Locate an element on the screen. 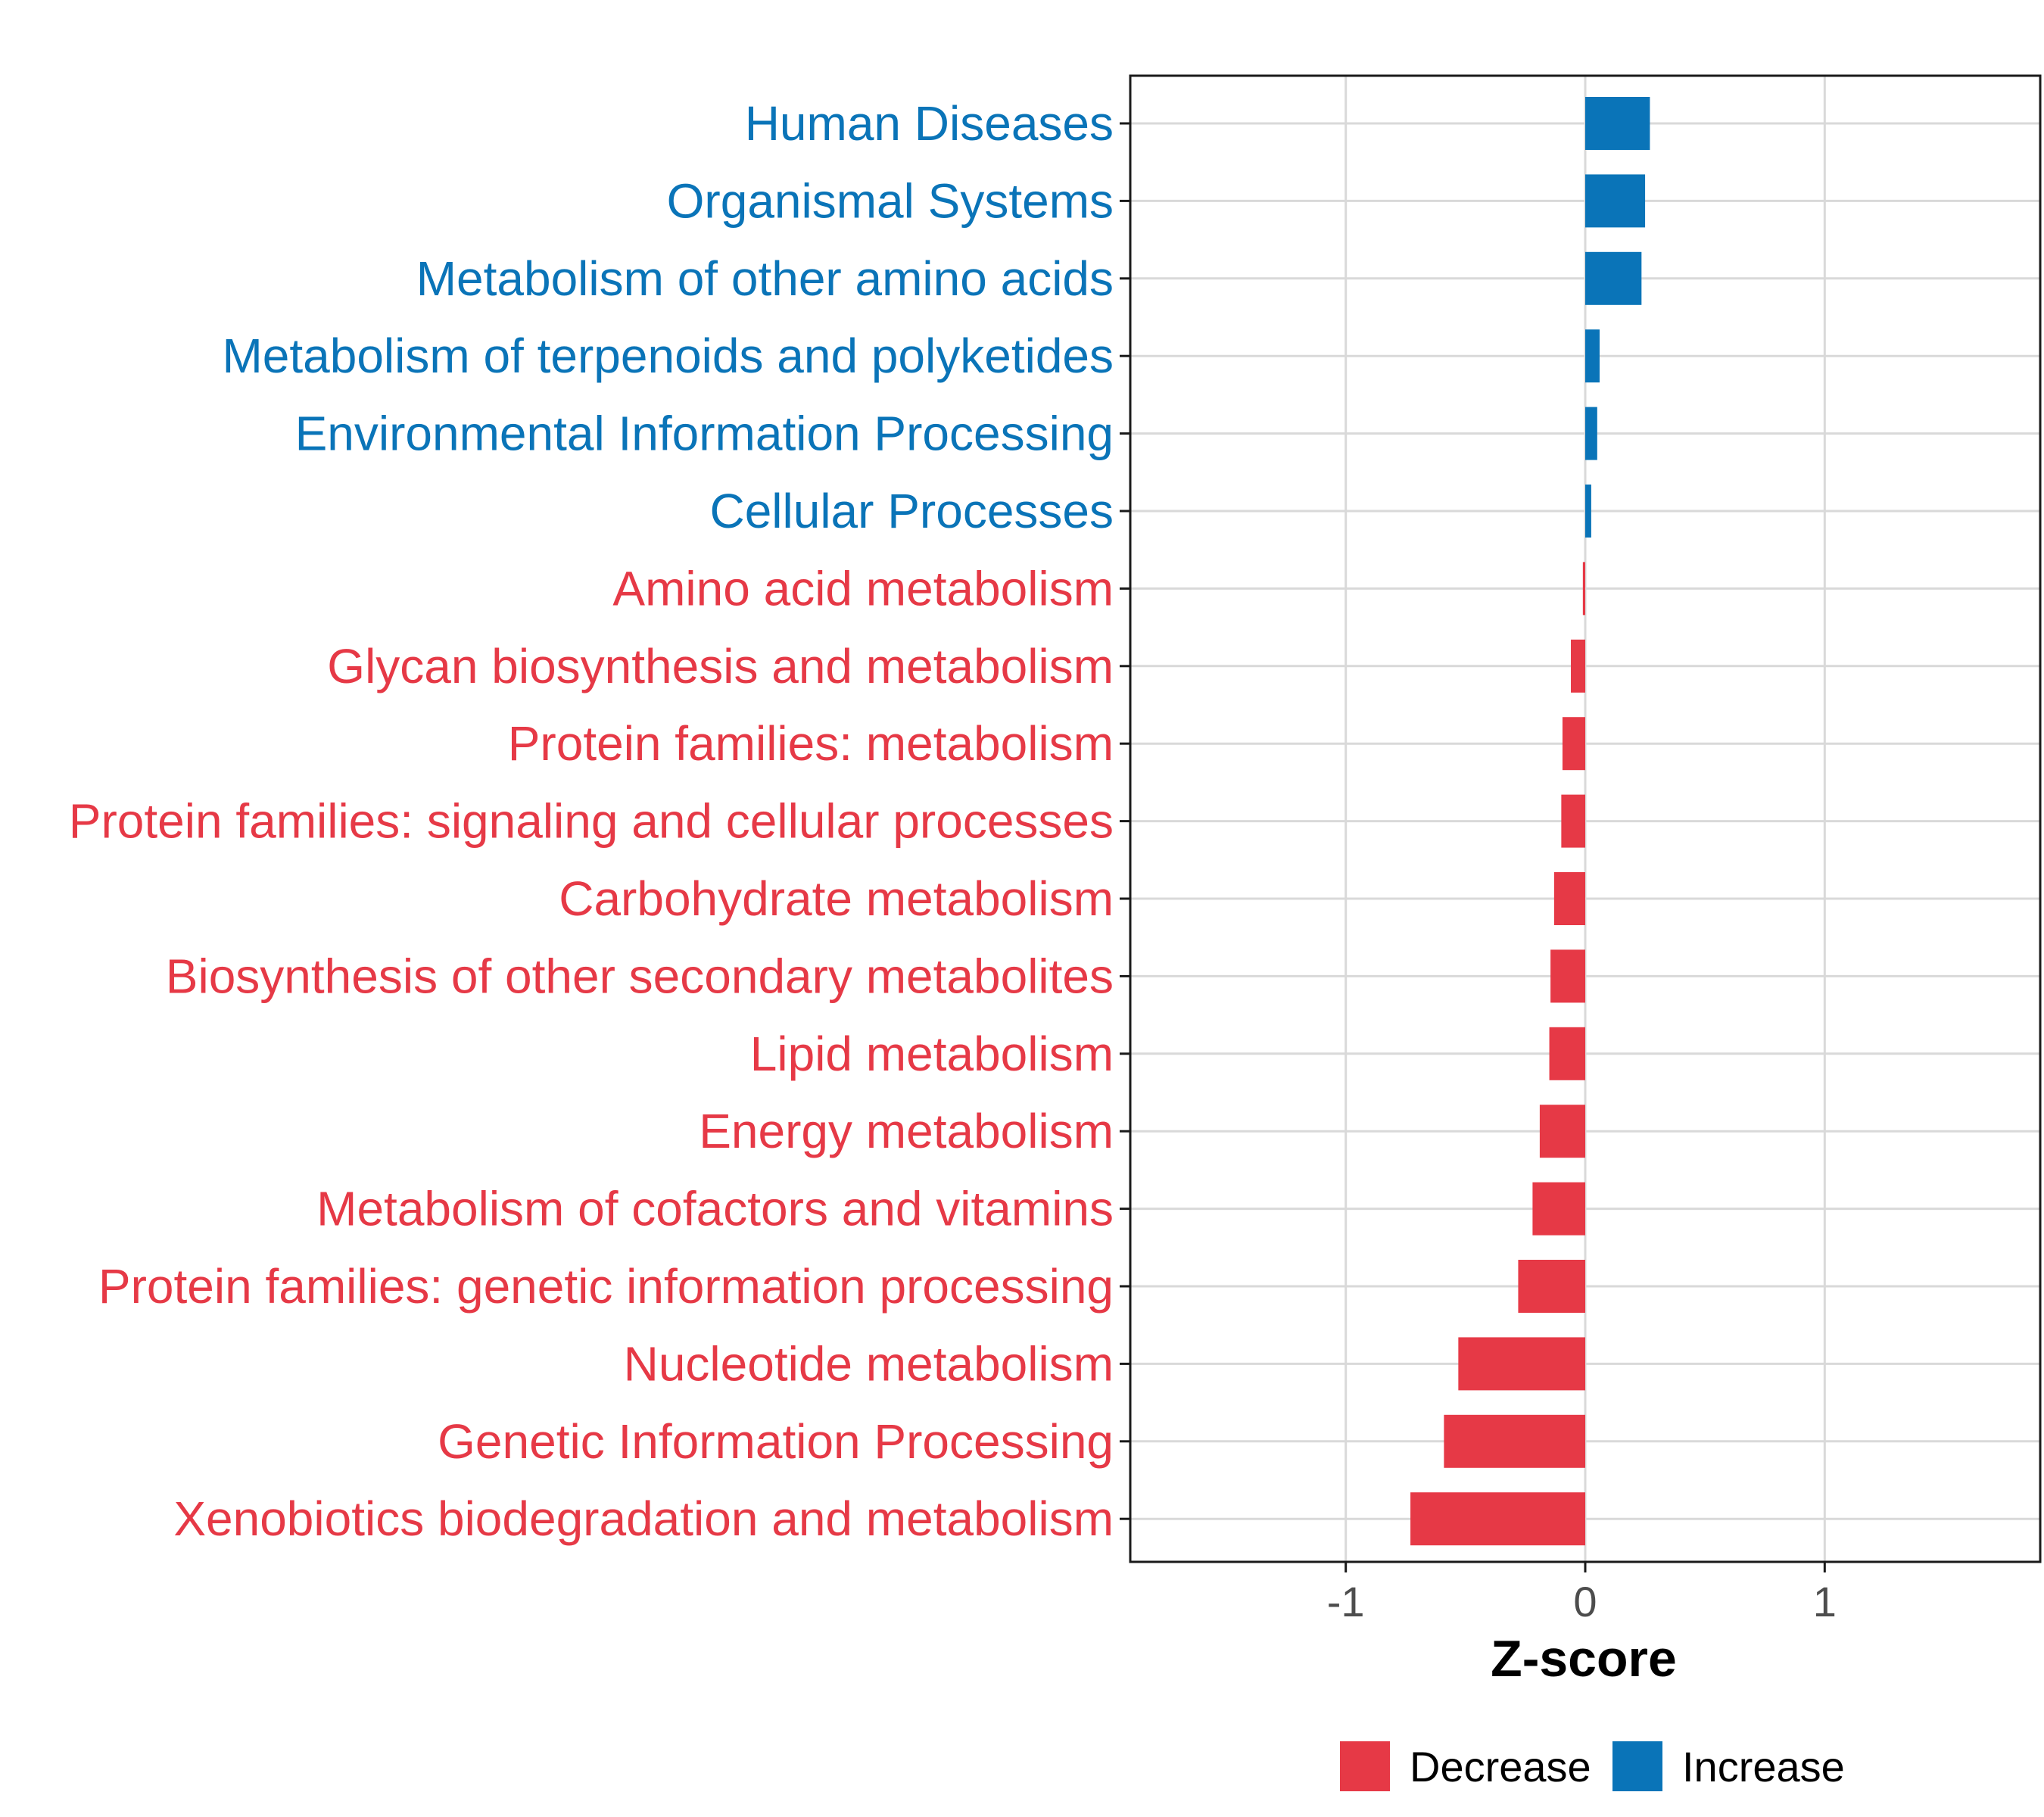 This screenshot has height=1817, width=2044. category-label: Metabolism of terpenoids and polyketides is located at coordinates (668, 356).